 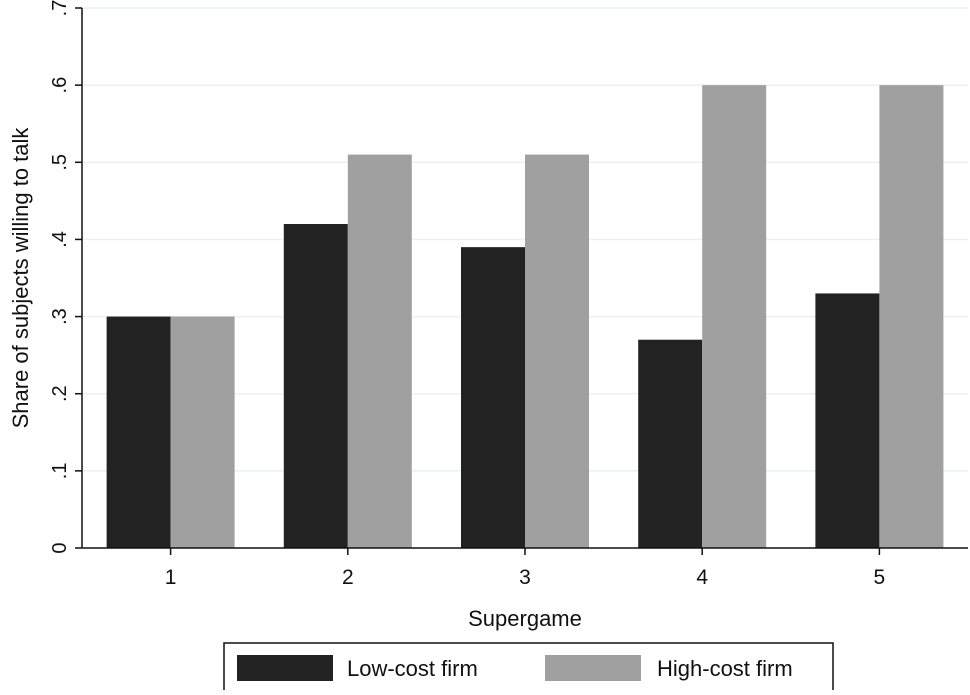 I want to click on y-axis-title: Share of subjects willing to talk, so click(x=20, y=278).